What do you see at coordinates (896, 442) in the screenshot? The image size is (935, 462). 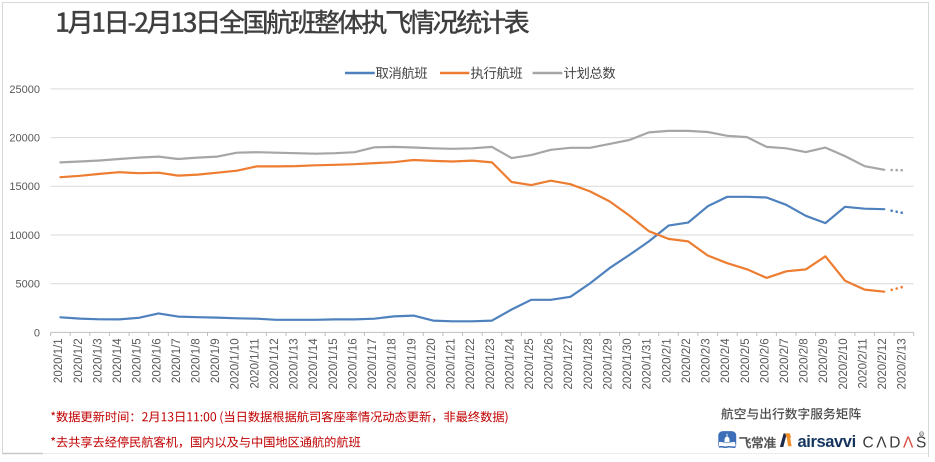 I see `svg-text: CΛDΛS` at bounding box center [896, 442].